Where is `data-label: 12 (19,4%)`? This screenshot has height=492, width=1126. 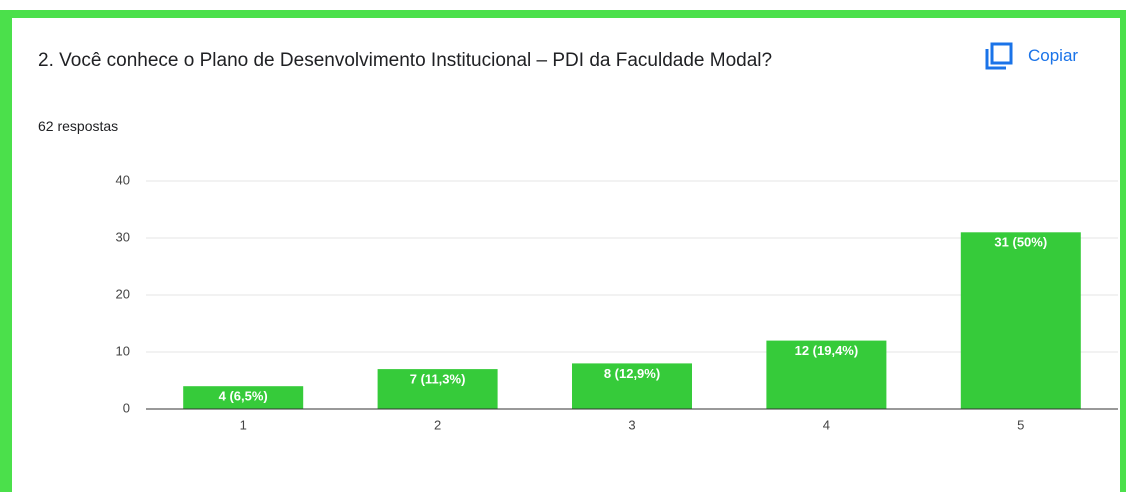 data-label: 12 (19,4%) is located at coordinates (827, 350).